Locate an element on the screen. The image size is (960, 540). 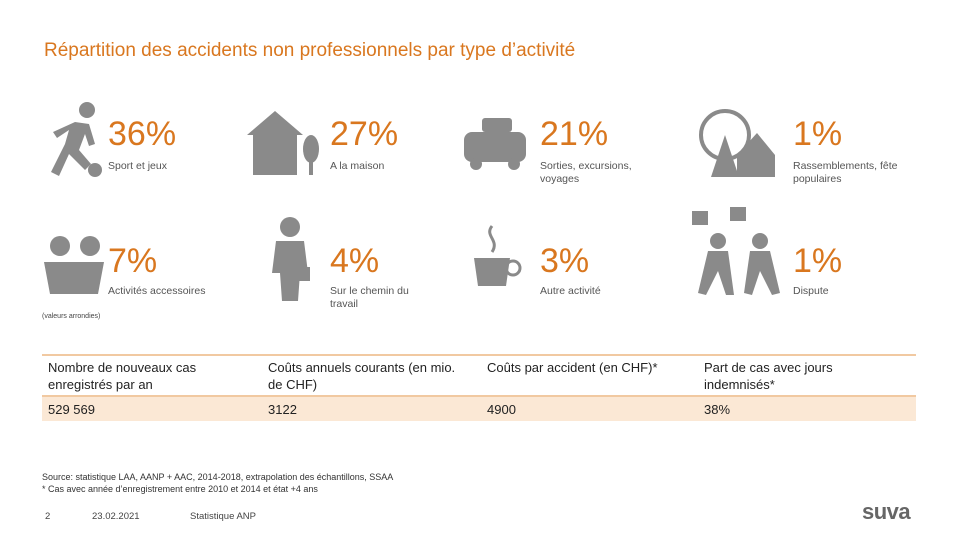
icon-dispute is located at coordinates (736, 251).